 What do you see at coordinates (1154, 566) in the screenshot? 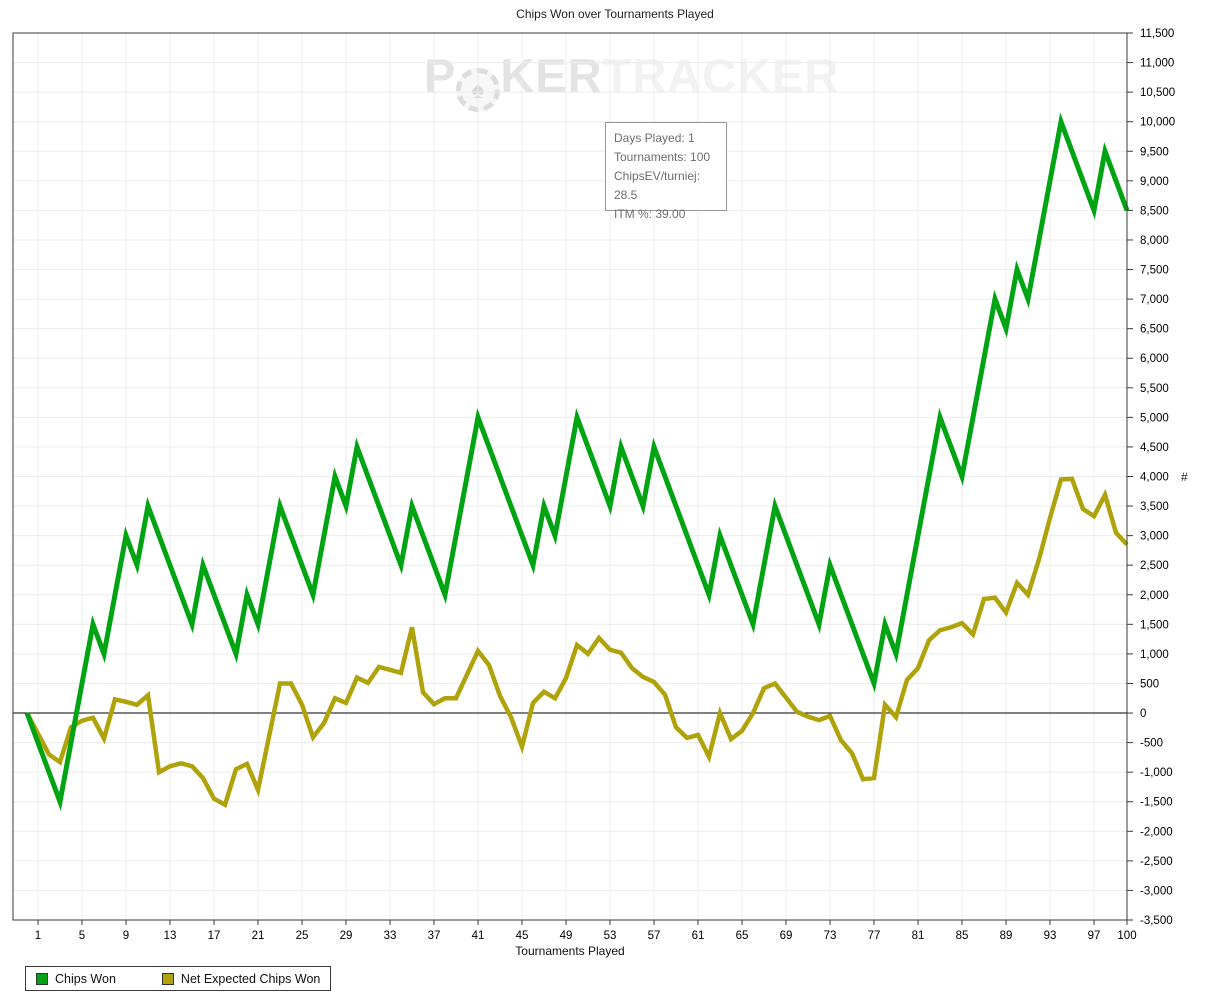
I see `y-tick-label: 2,500` at bounding box center [1154, 566].